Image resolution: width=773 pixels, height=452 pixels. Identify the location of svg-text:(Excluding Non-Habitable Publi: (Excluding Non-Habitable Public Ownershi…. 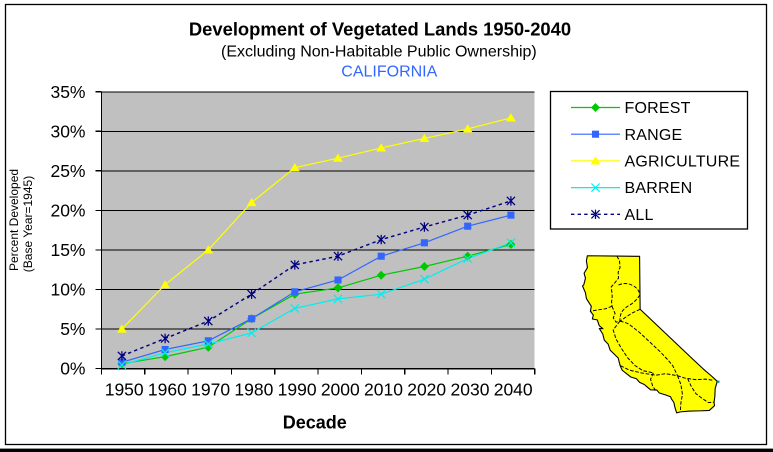
(379, 52).